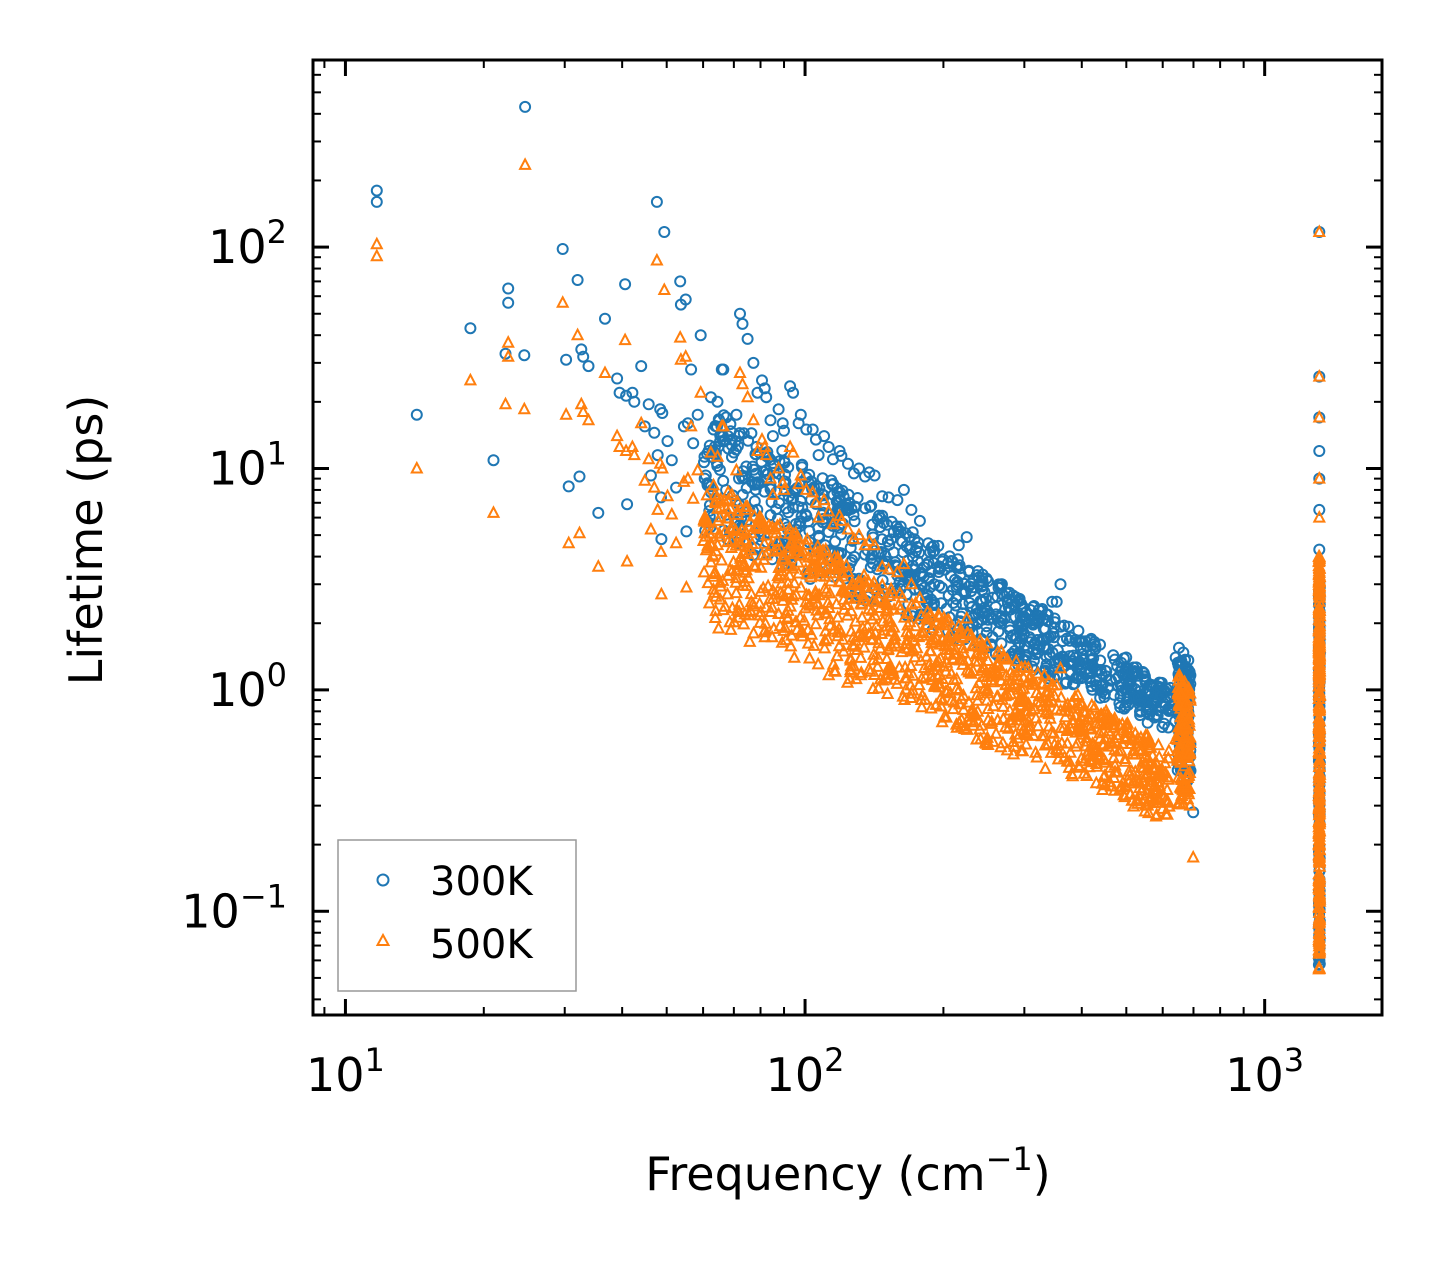  I want to click on x-tick-exponent: 3, so click(1294, 1060).